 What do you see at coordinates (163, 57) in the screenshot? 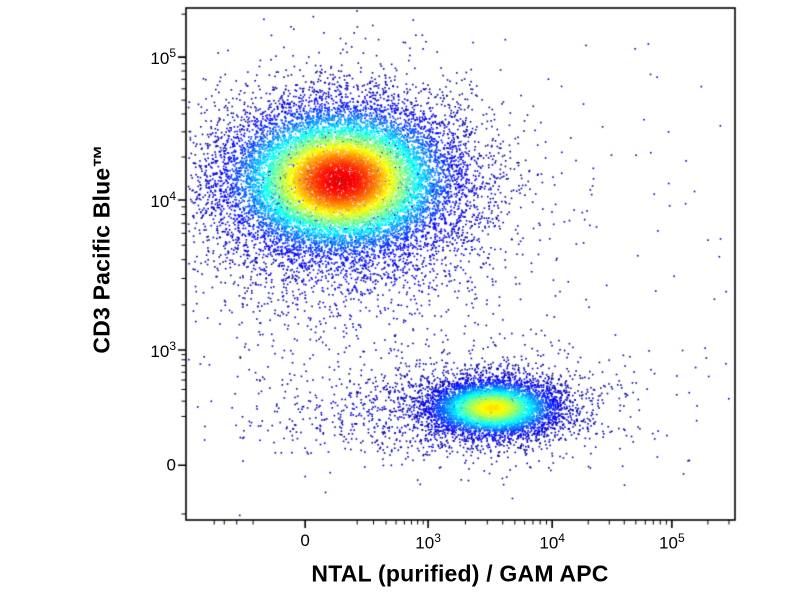
I see `y-axis-tick-label-1e5: 10⁵` at bounding box center [163, 57].